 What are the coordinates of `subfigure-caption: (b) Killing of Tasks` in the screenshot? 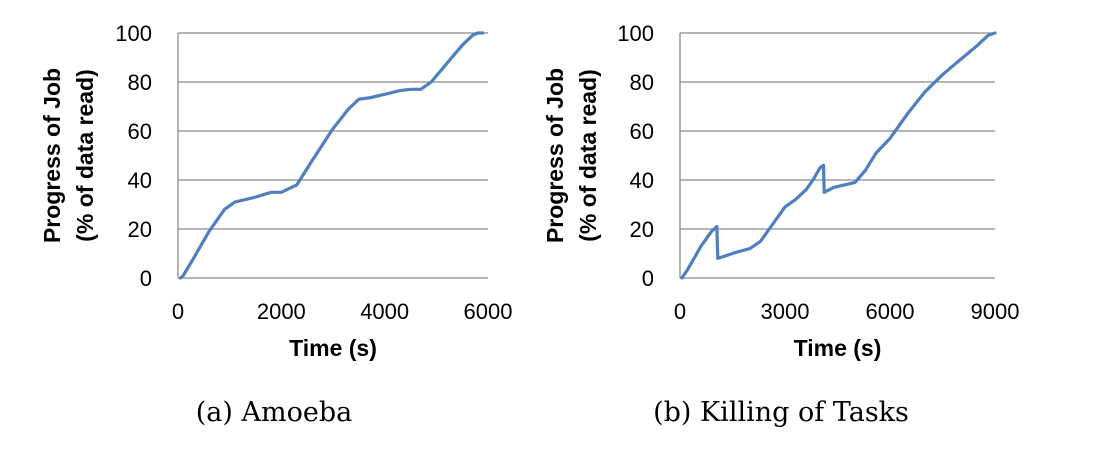 It's located at (781, 412).